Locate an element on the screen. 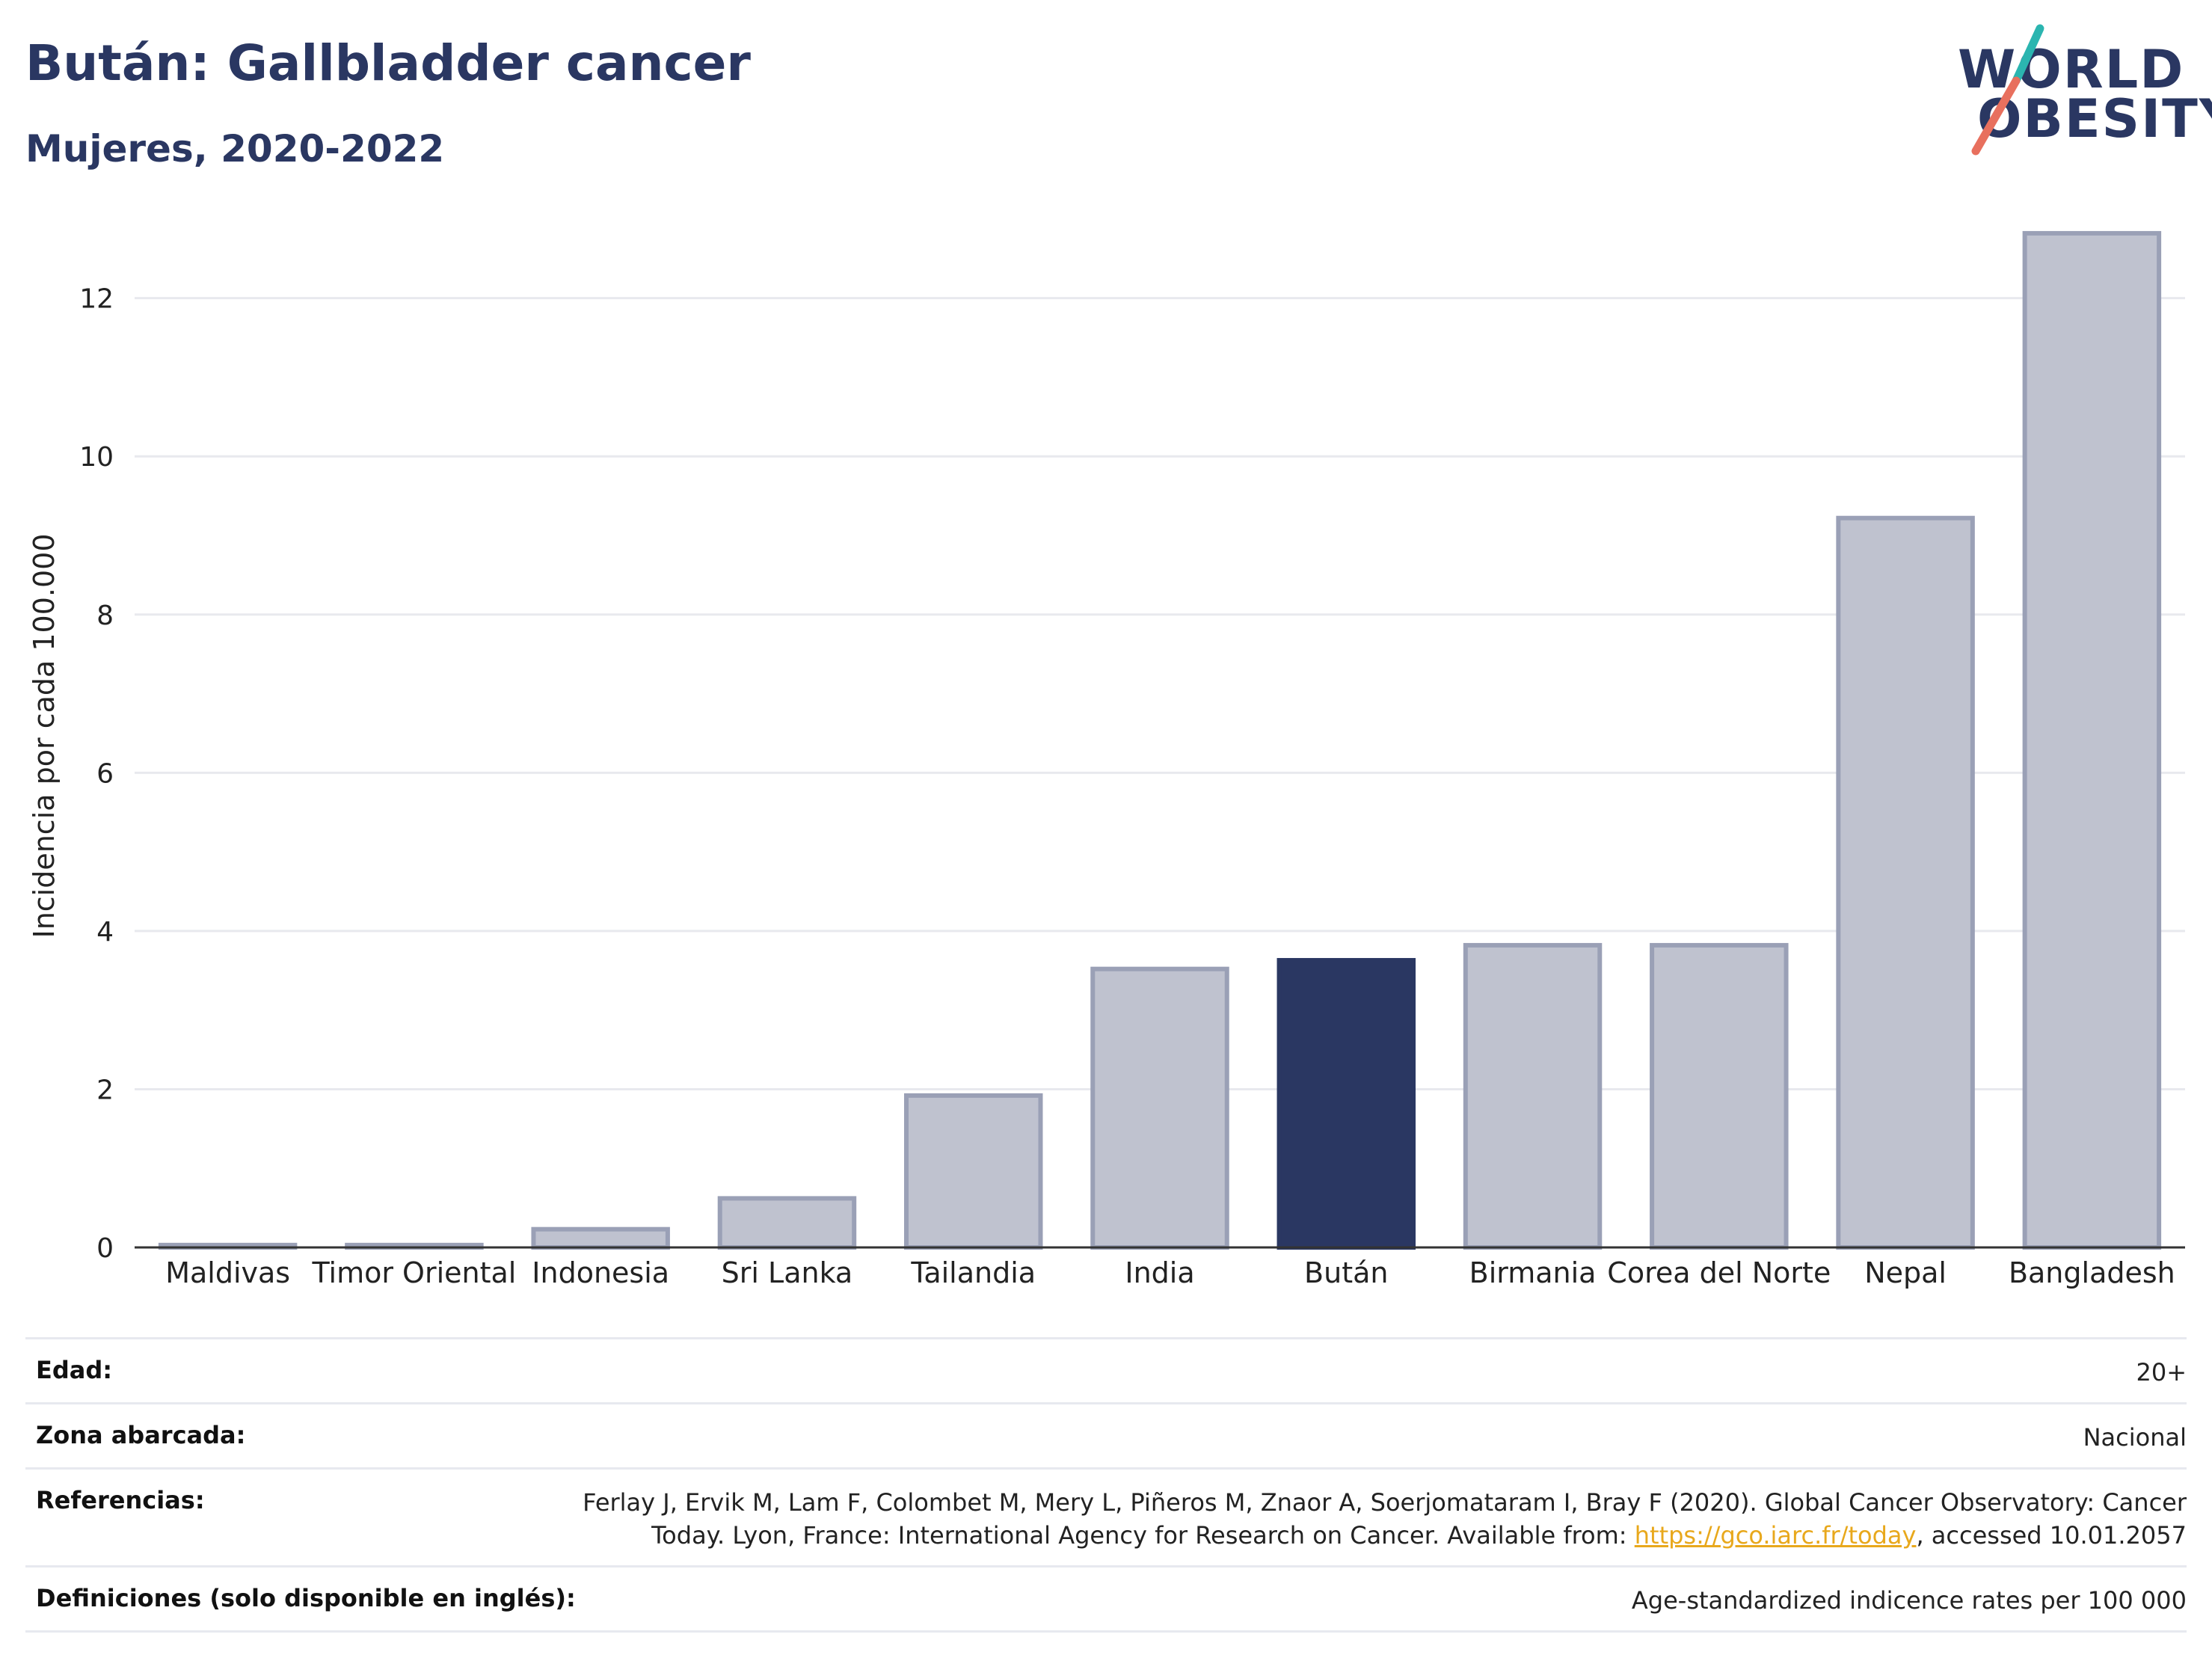 This screenshot has height=1655, width=2212. info-label: Zona abarcada: is located at coordinates (141, 1435).